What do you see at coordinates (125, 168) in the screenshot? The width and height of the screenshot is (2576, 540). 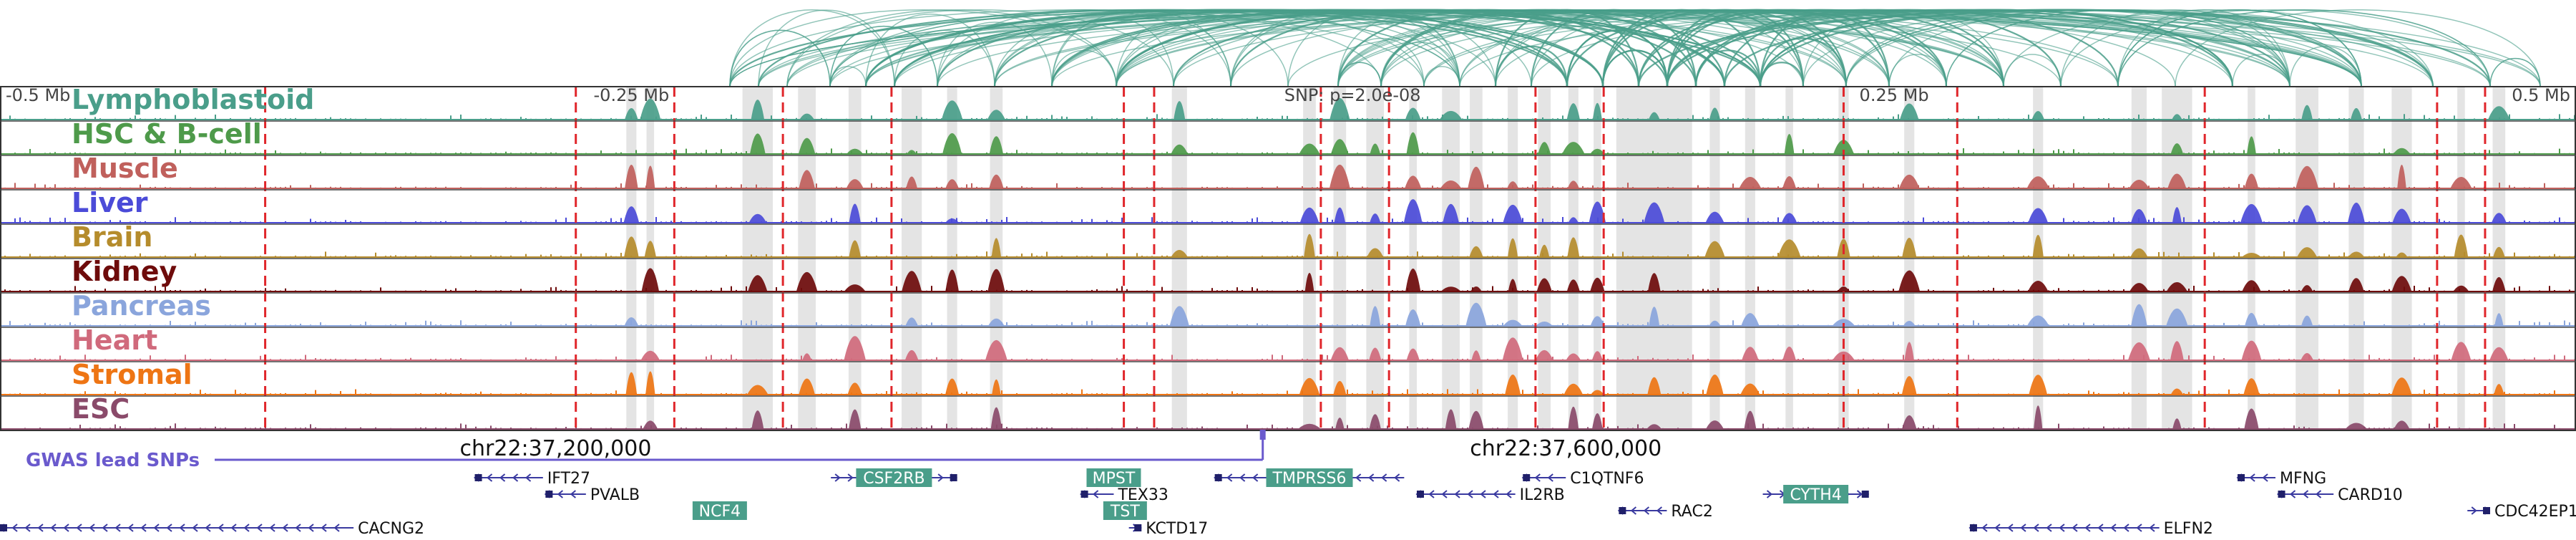 I see `track-label: Muscle` at bounding box center [125, 168].